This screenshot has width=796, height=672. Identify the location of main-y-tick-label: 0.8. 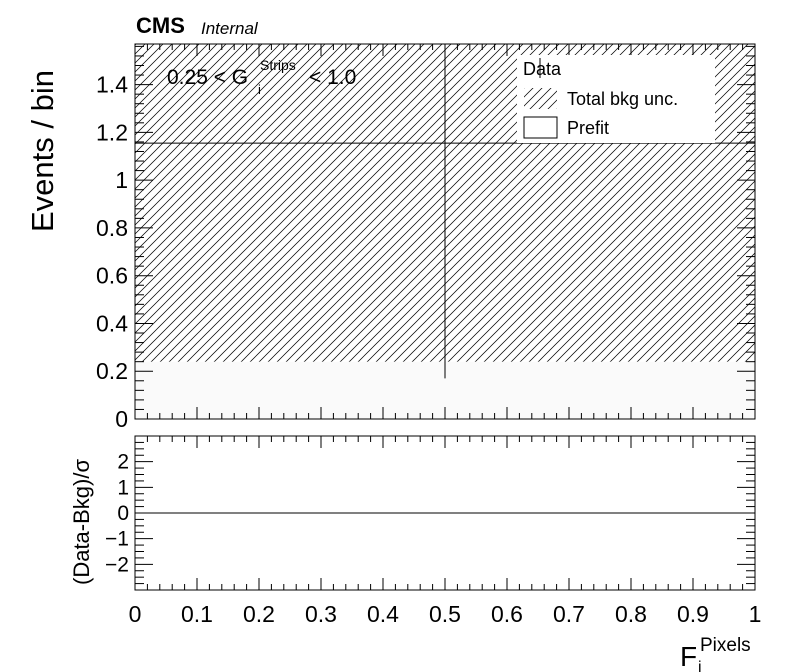
(112, 228).